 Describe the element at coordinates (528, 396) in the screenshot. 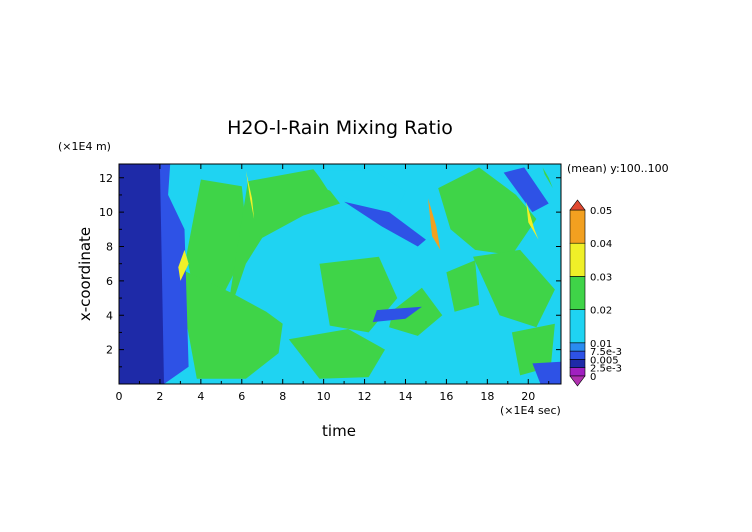

I see `x-tick-label: 20` at that location.